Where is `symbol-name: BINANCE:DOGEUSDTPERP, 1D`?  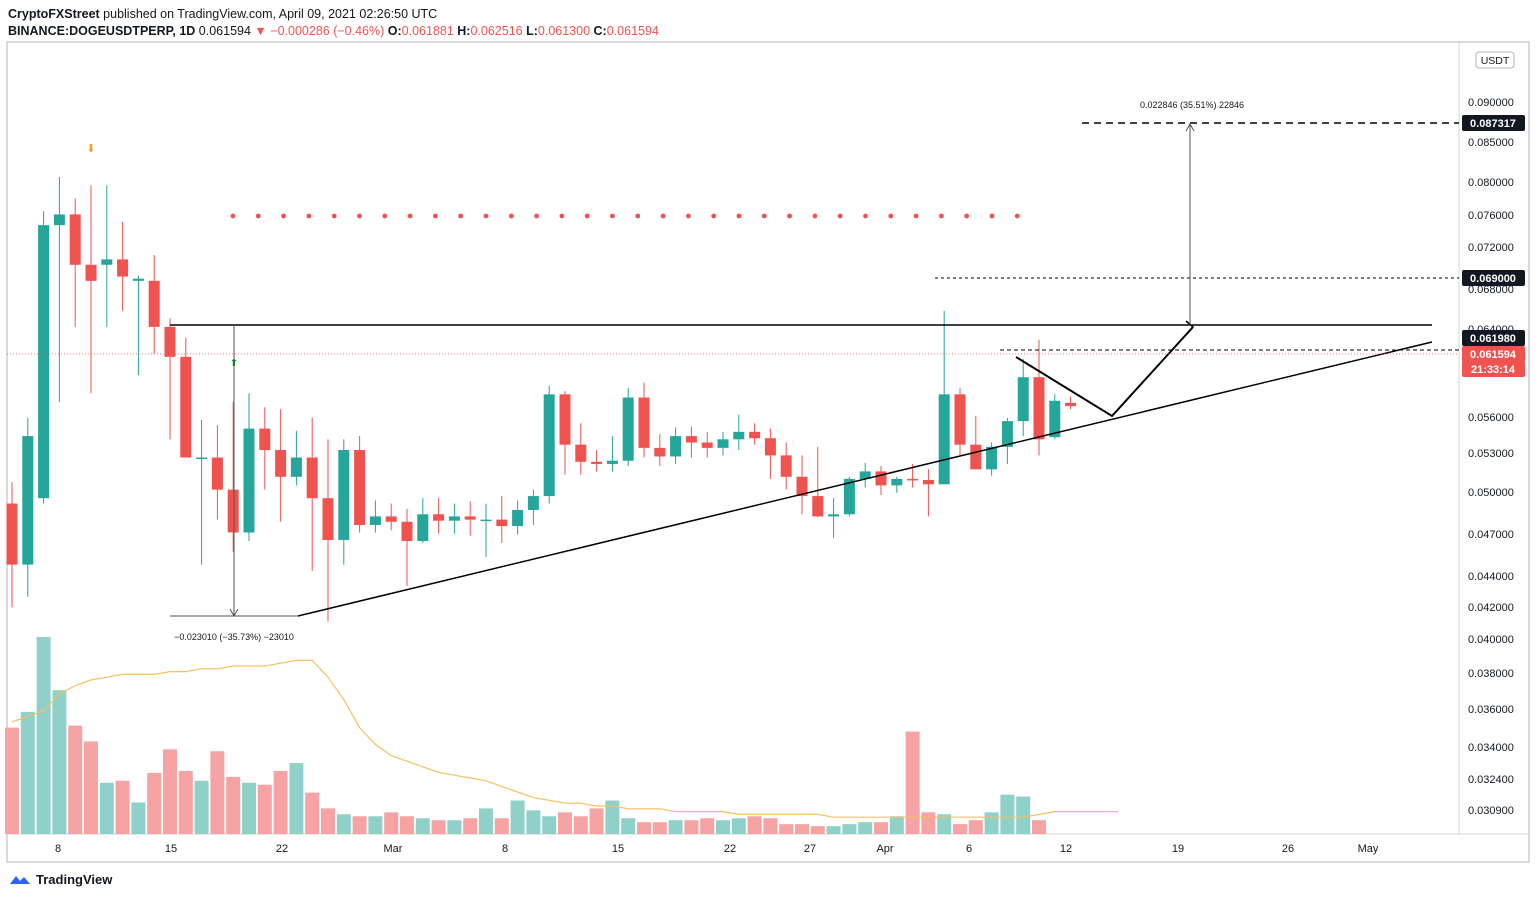 symbol-name: BINANCE:DOGEUSDTPERP, 1D is located at coordinates (102, 31).